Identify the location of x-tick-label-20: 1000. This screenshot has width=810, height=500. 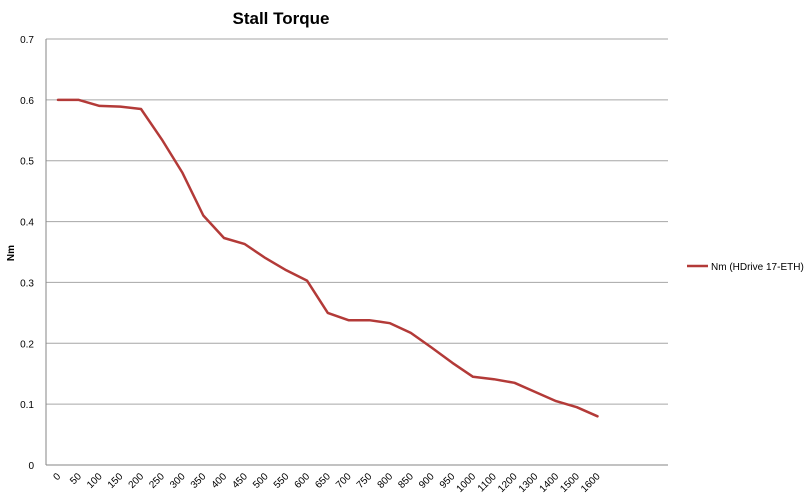
(467, 483).